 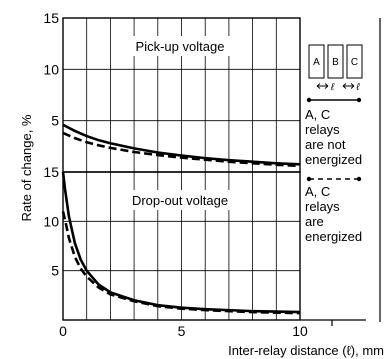 I want to click on top-panel-title: Pick-up voltage, so click(x=180, y=46).